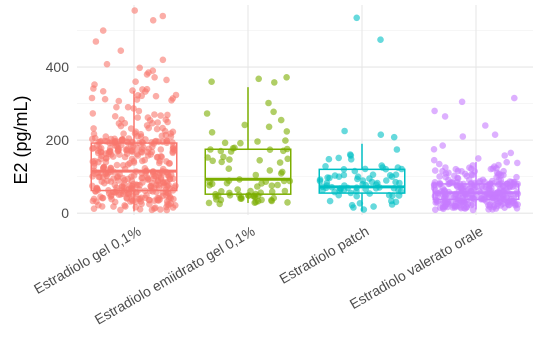 This screenshot has height=344, width=541. What do you see at coordinates (21, 139) in the screenshot?
I see `y-axis-title: E2 (pg/mL)` at bounding box center [21, 139].